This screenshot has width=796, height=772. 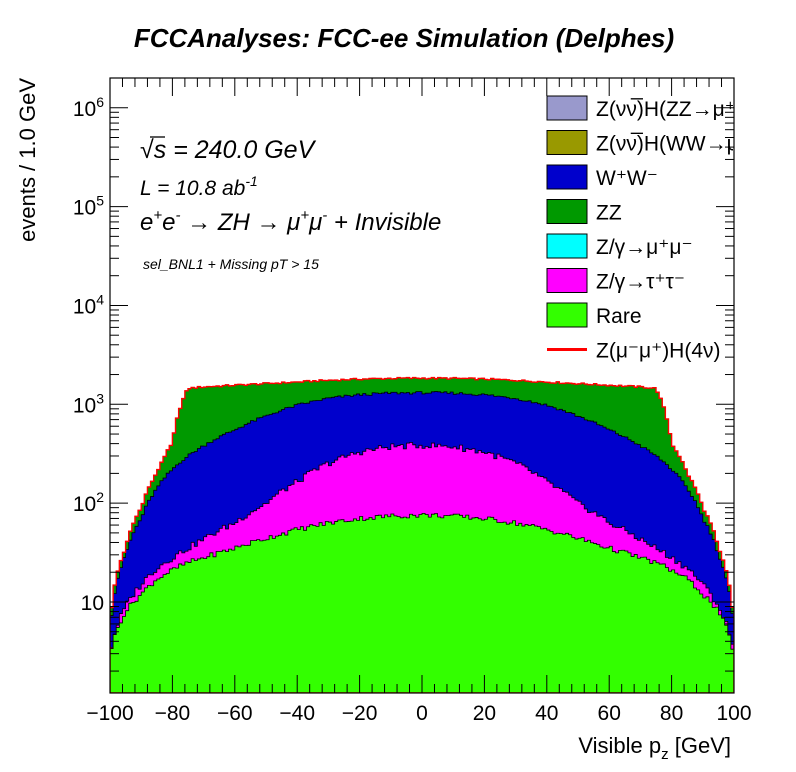 What do you see at coordinates (88, 403) in the screenshot?
I see `y-tick-label: 10³` at bounding box center [88, 403].